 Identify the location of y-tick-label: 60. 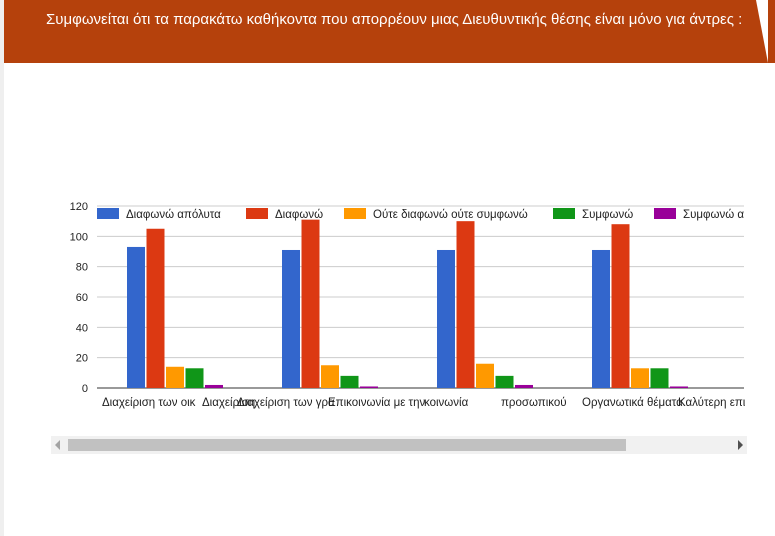
(82, 298).